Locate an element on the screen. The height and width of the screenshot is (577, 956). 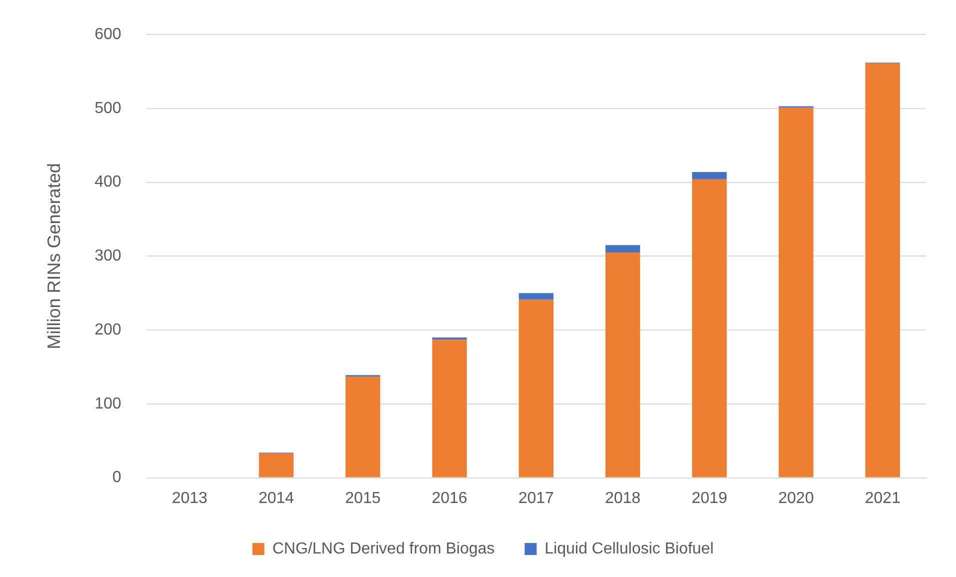
x-tick-label: 2017 is located at coordinates (536, 498).